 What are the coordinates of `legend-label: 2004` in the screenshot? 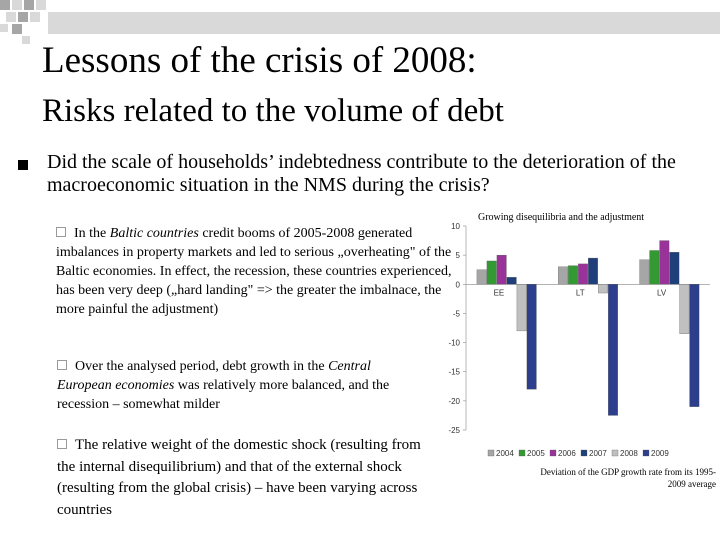 It's located at (505, 453).